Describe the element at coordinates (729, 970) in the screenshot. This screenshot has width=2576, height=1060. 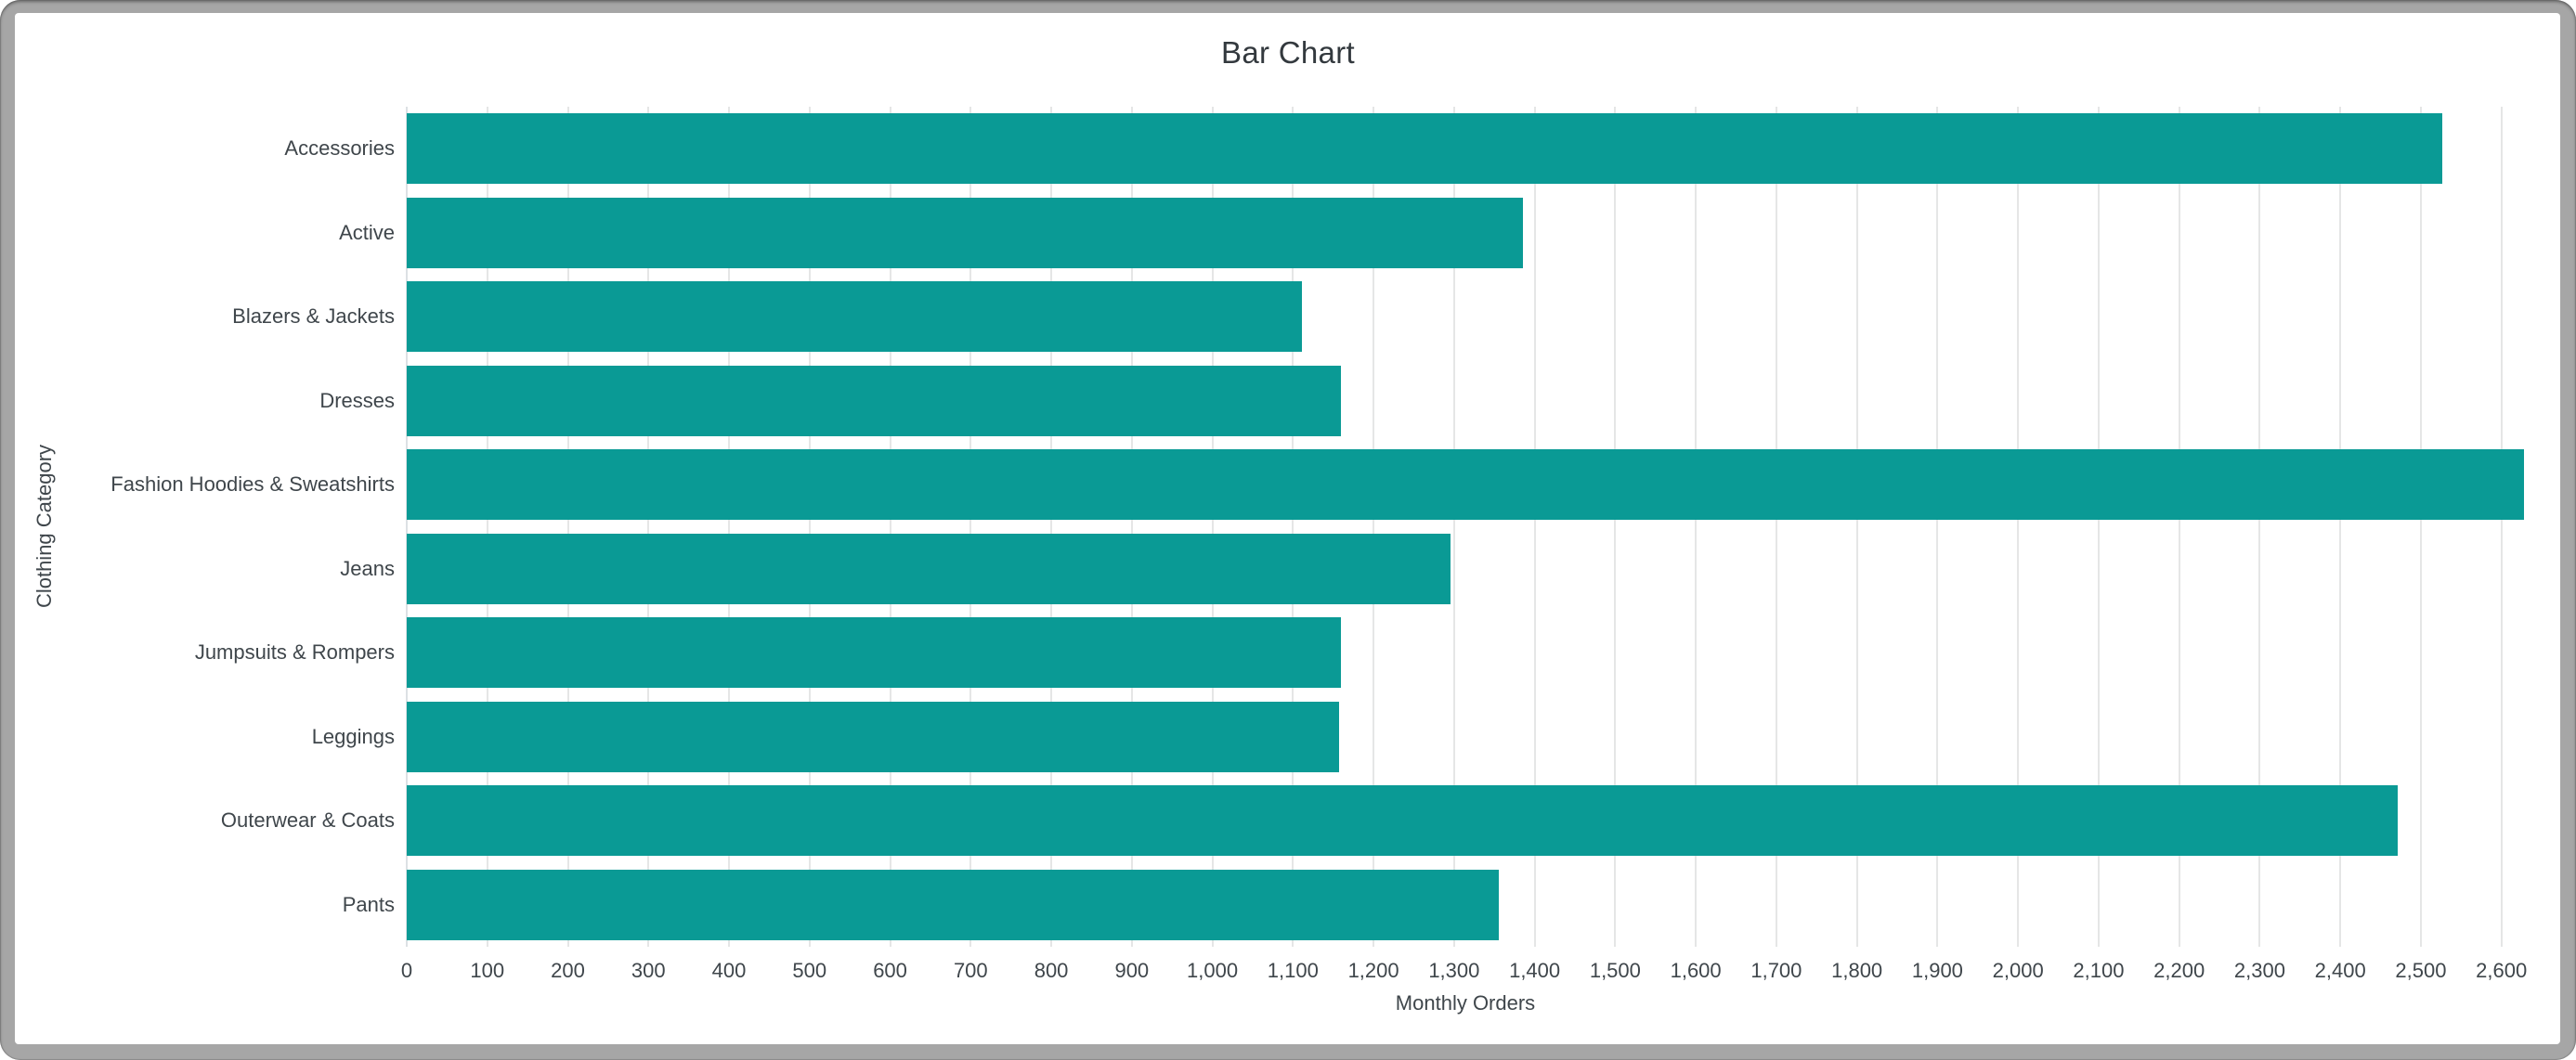
I see `x-tick-label: 400` at that location.